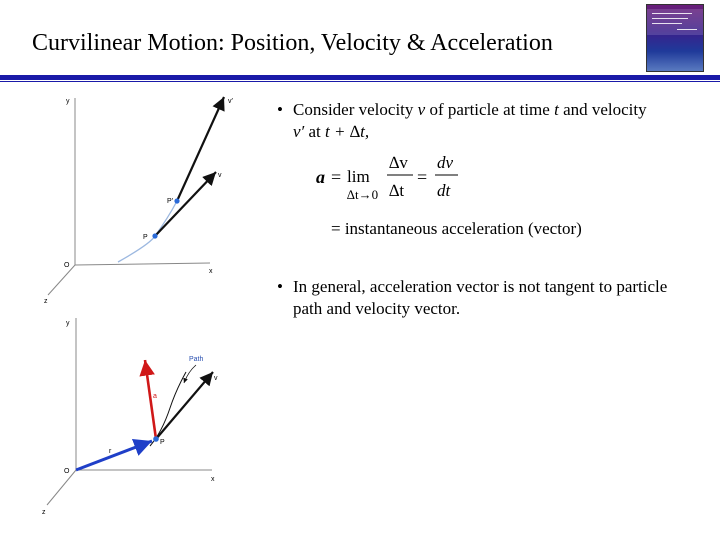  I want to click on fig2-path-pointer, so click(190, 374).